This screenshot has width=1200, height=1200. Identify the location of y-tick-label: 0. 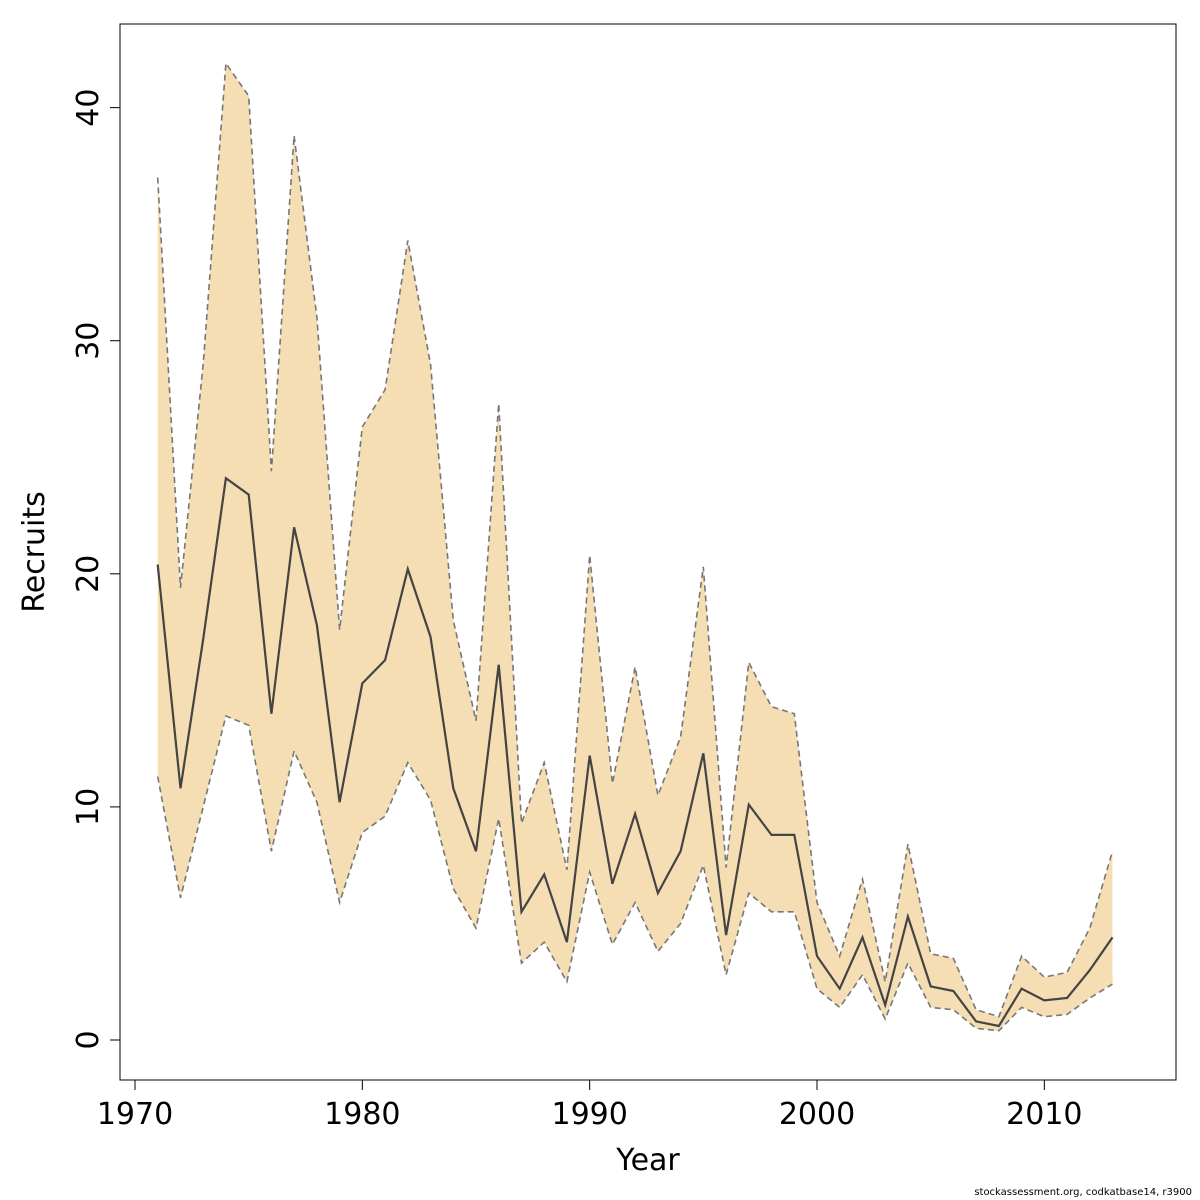
(88, 1039).